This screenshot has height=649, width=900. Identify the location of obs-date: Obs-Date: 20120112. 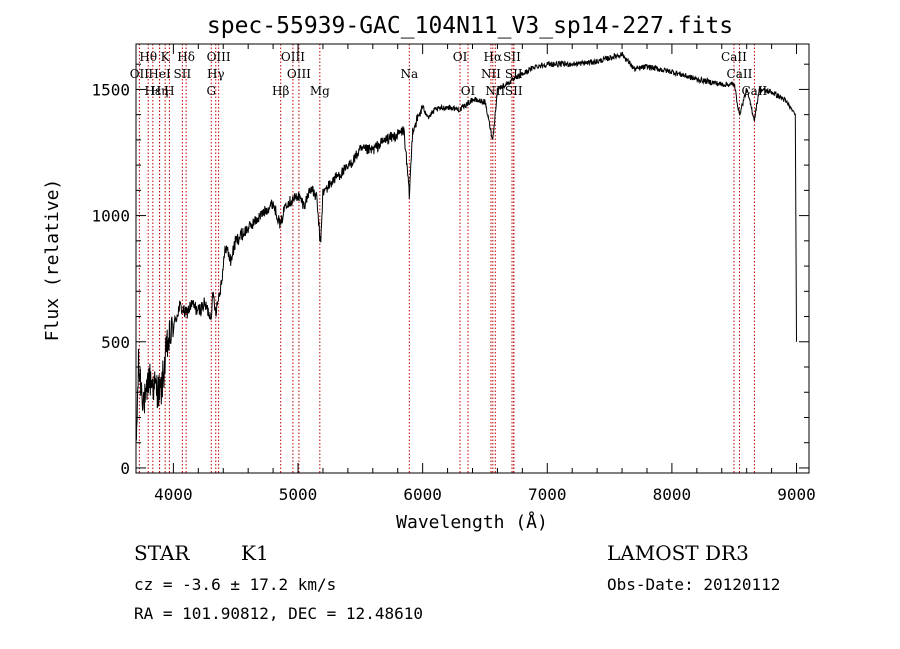
(693, 584).